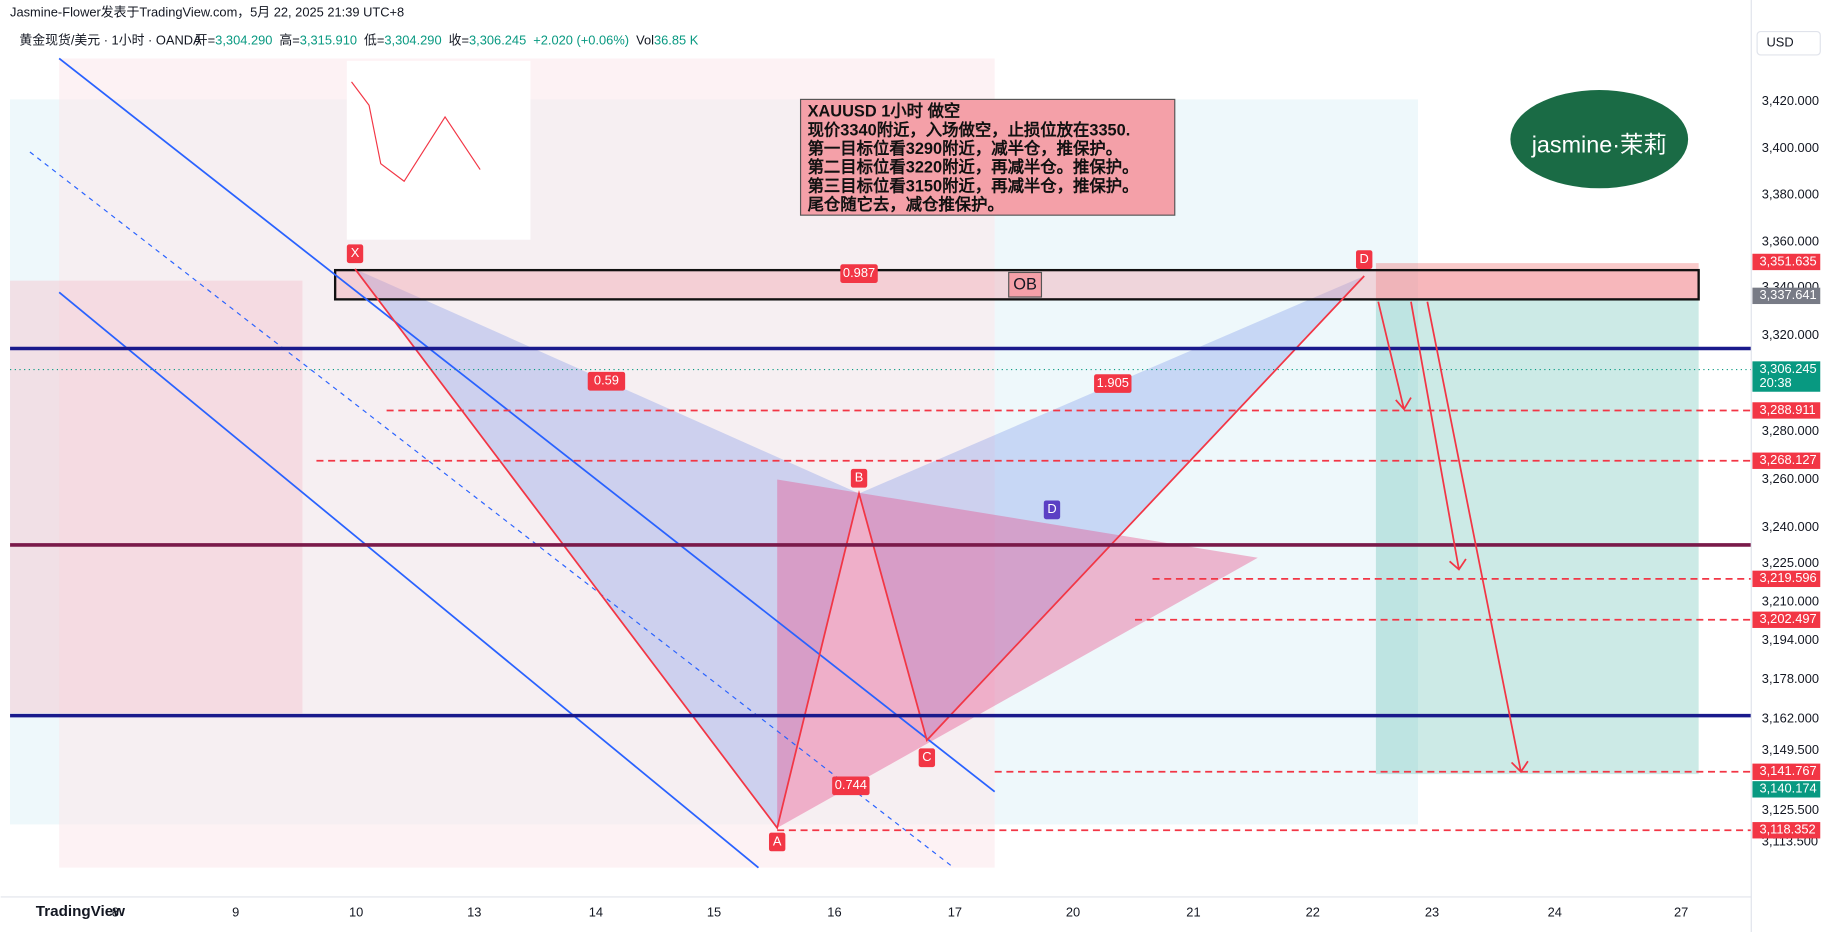  Describe the element at coordinates (80, 911) in the screenshot. I see `brand: TradingView` at that location.